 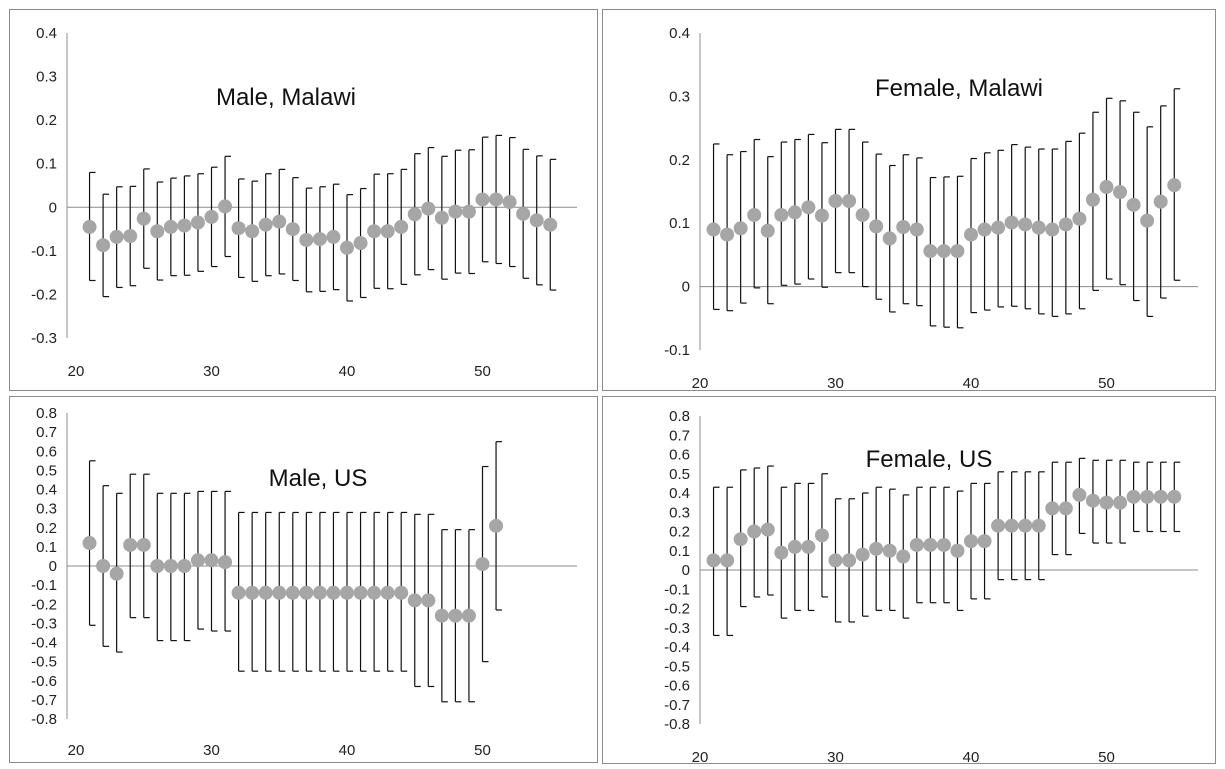 What do you see at coordinates (318, 478) in the screenshot?
I see `chart-title: Male, US` at bounding box center [318, 478].